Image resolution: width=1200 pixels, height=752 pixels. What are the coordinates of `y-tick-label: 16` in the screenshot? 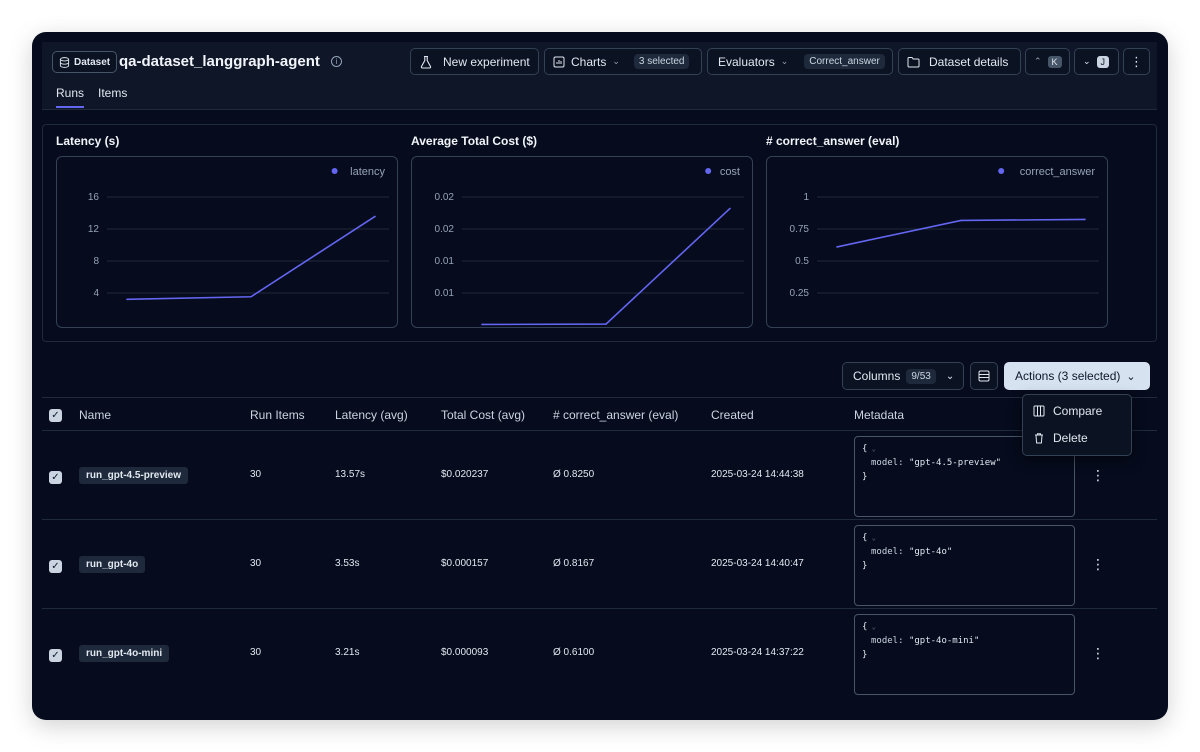 It's located at (94, 197).